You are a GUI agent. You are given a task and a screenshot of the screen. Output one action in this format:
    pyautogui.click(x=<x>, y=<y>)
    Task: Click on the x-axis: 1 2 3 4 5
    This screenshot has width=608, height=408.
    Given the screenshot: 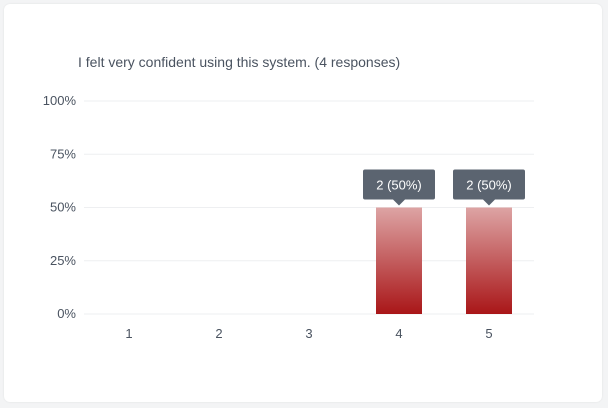 What is the action you would take?
    pyautogui.click(x=308, y=333)
    